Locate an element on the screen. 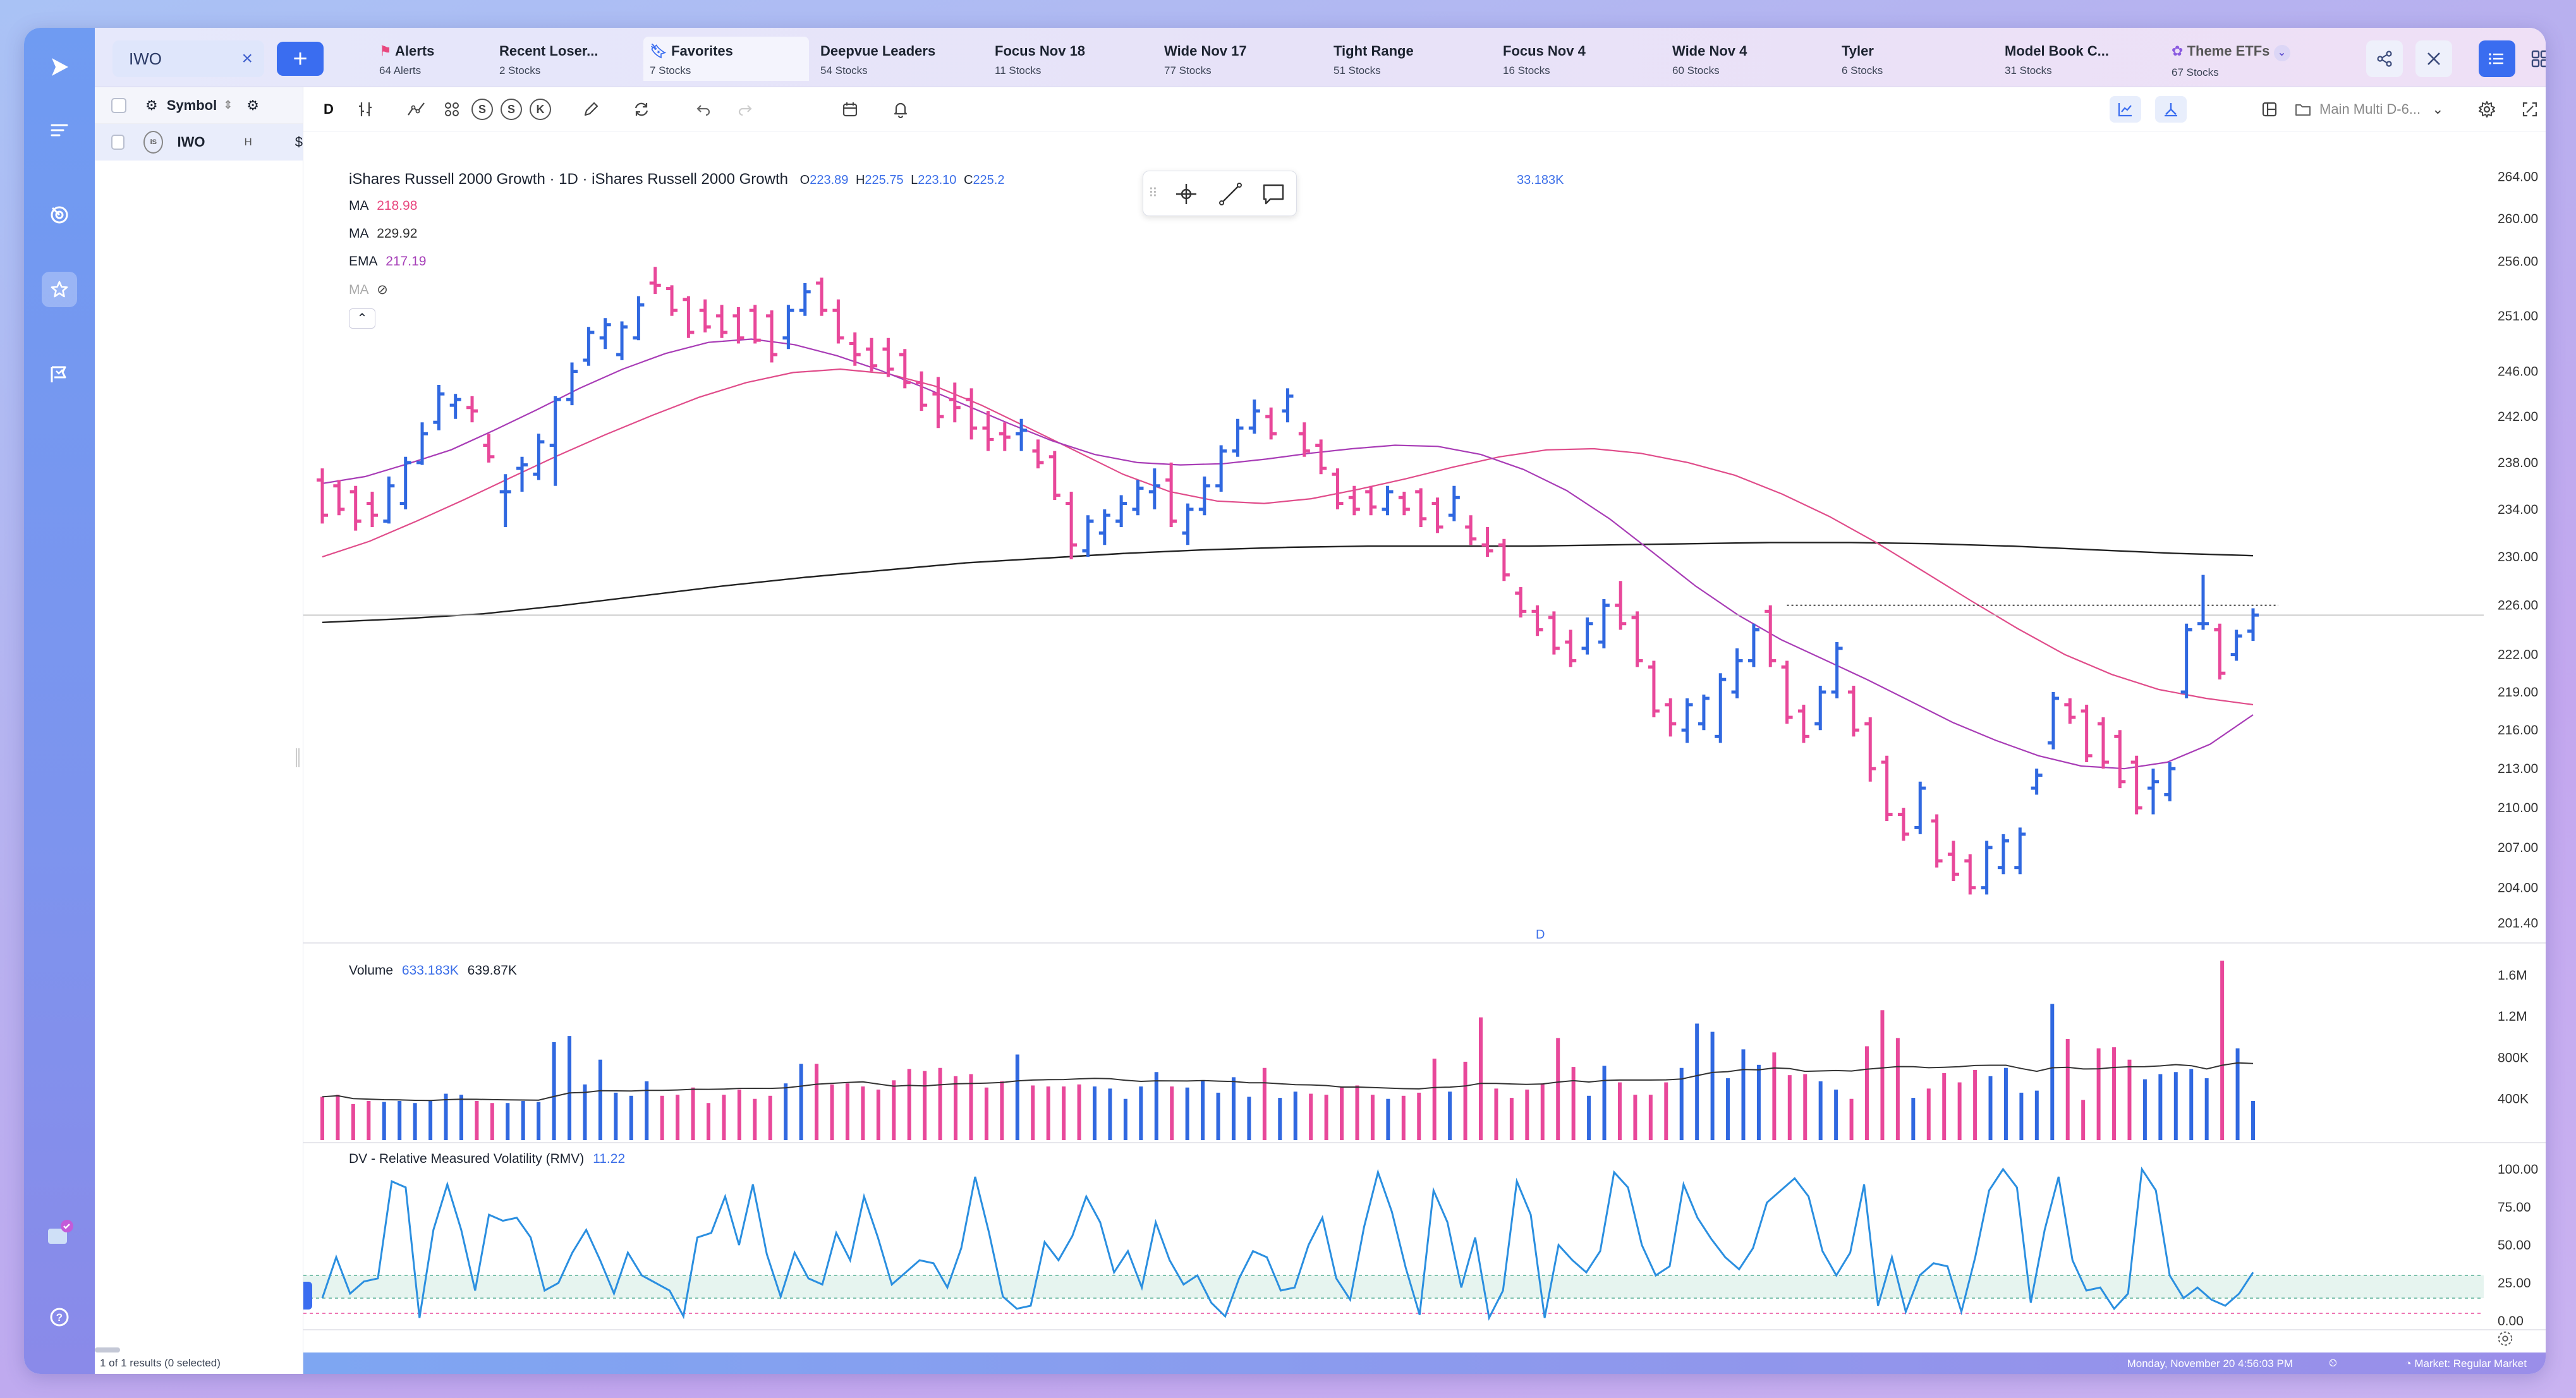 The image size is (2576, 1398). tab-focus-nov-4: Focus Nov 4 16 Stocks is located at coordinates (1579, 59).